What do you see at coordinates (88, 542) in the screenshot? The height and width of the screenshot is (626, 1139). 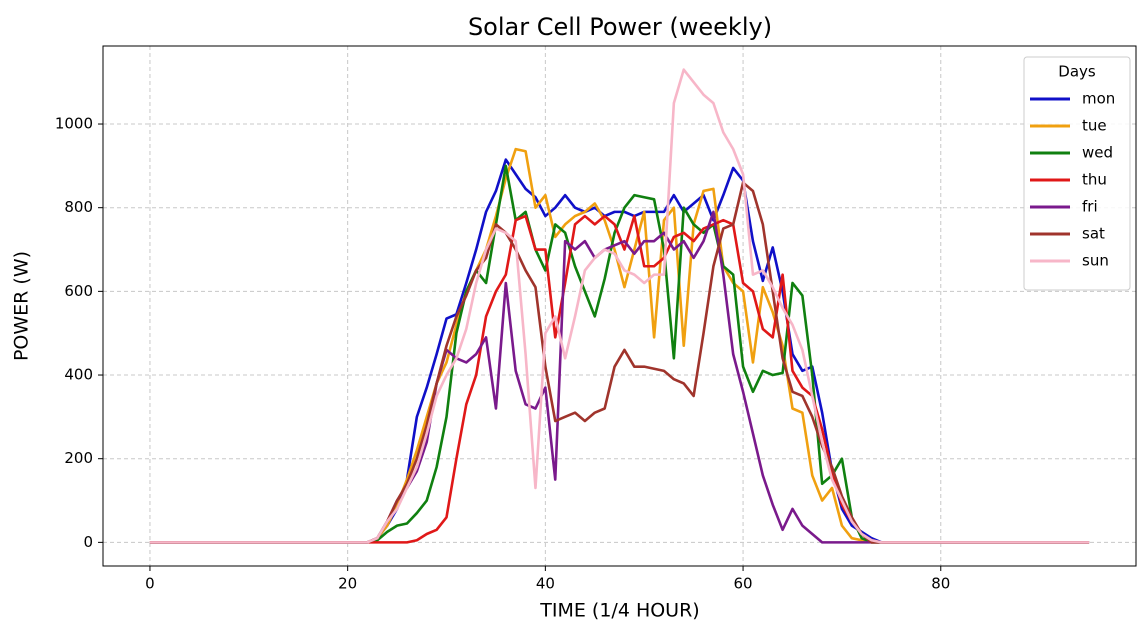 I see `y-tick-label: 0` at bounding box center [88, 542].